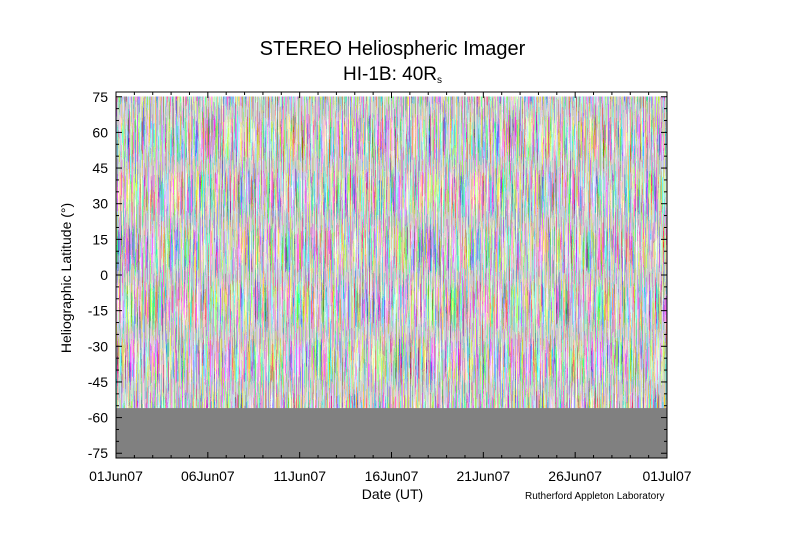 This screenshot has width=785, height=538. Describe the element at coordinates (98, 346) in the screenshot. I see `y-tick-label: -30` at that location.